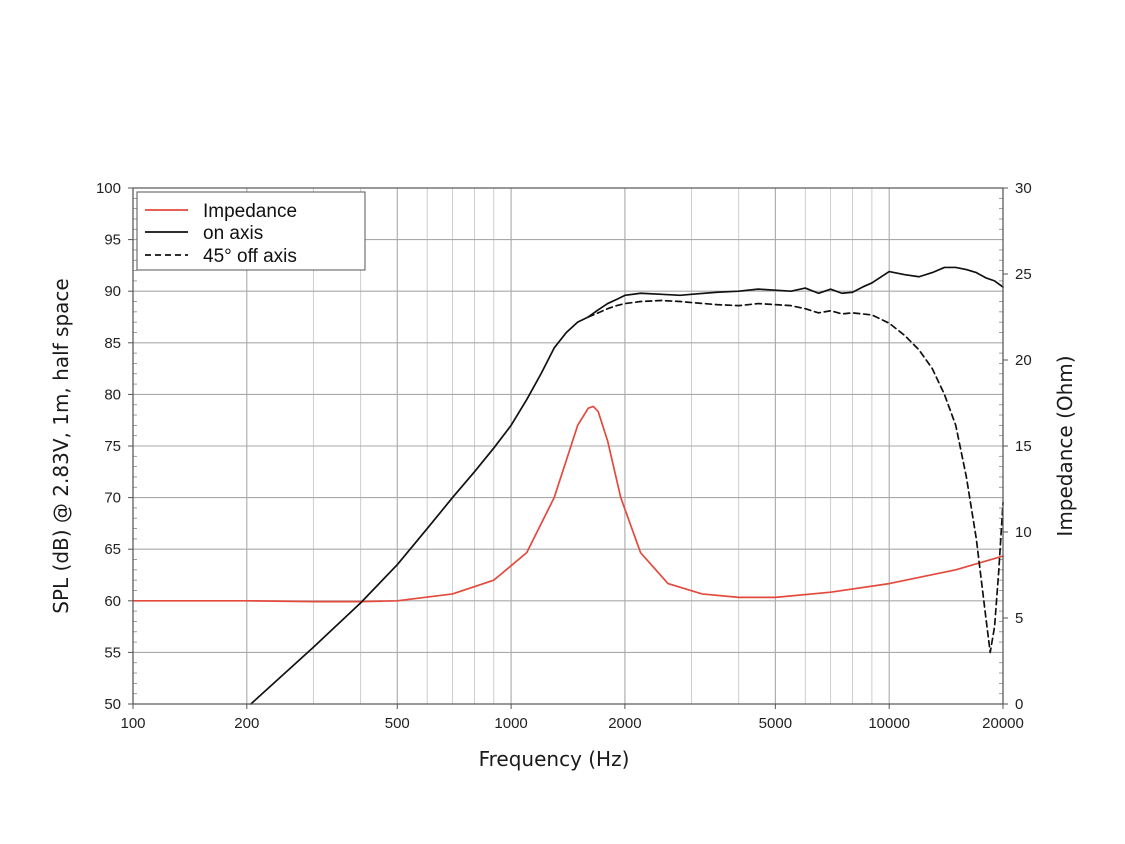  I want to click on legend-label-off-axis: 45° off axis, so click(250, 256).